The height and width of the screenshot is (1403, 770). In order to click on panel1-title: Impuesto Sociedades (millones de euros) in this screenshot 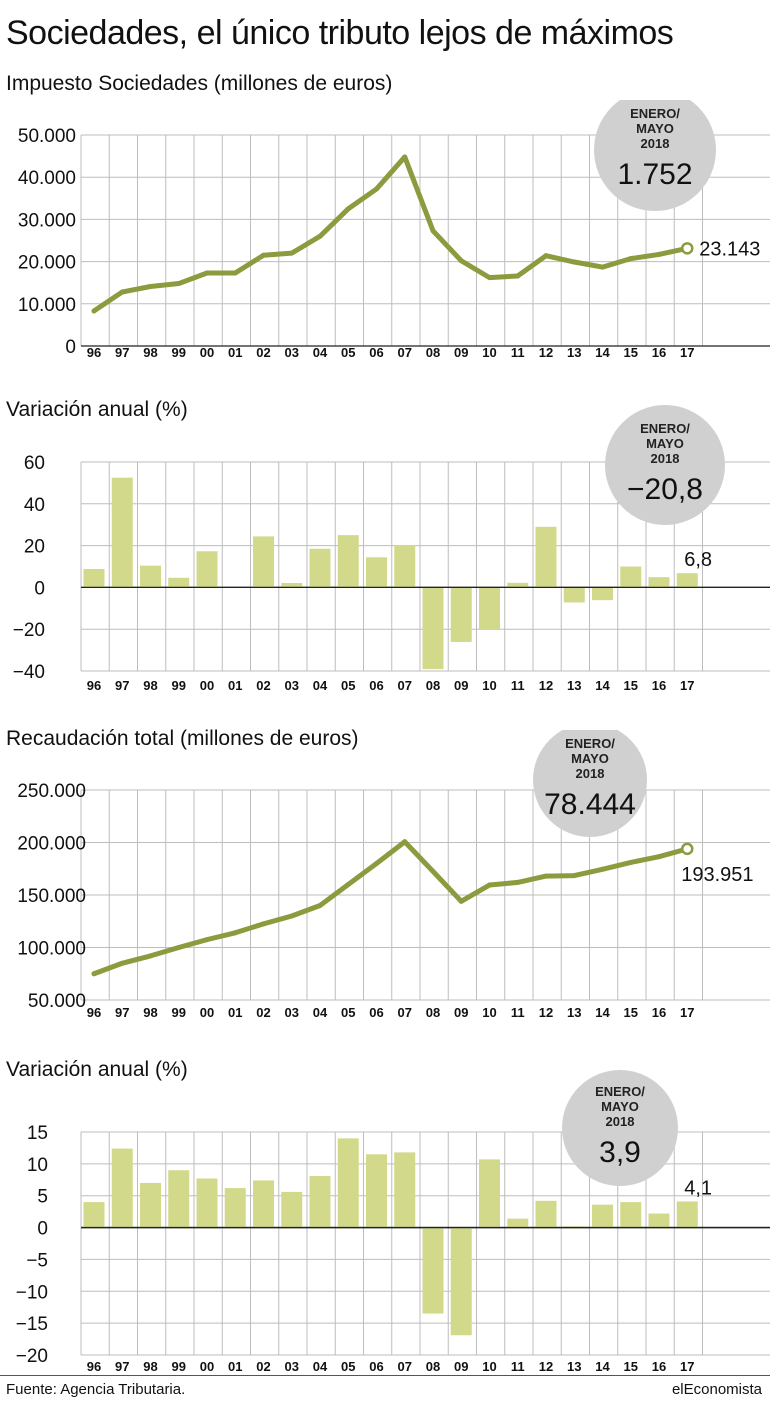, I will do `click(199, 83)`.